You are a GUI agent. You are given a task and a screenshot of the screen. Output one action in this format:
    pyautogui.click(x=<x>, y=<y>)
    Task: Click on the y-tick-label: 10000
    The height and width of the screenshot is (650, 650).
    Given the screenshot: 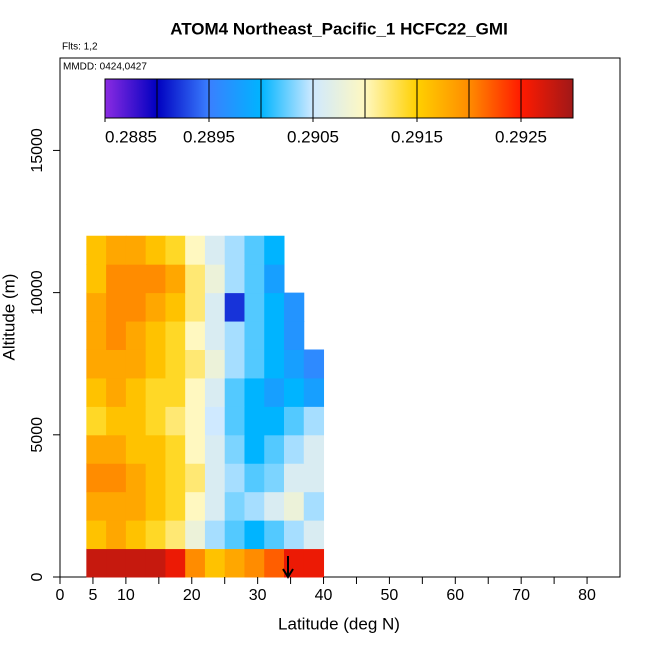 What is the action you would take?
    pyautogui.click(x=37, y=292)
    